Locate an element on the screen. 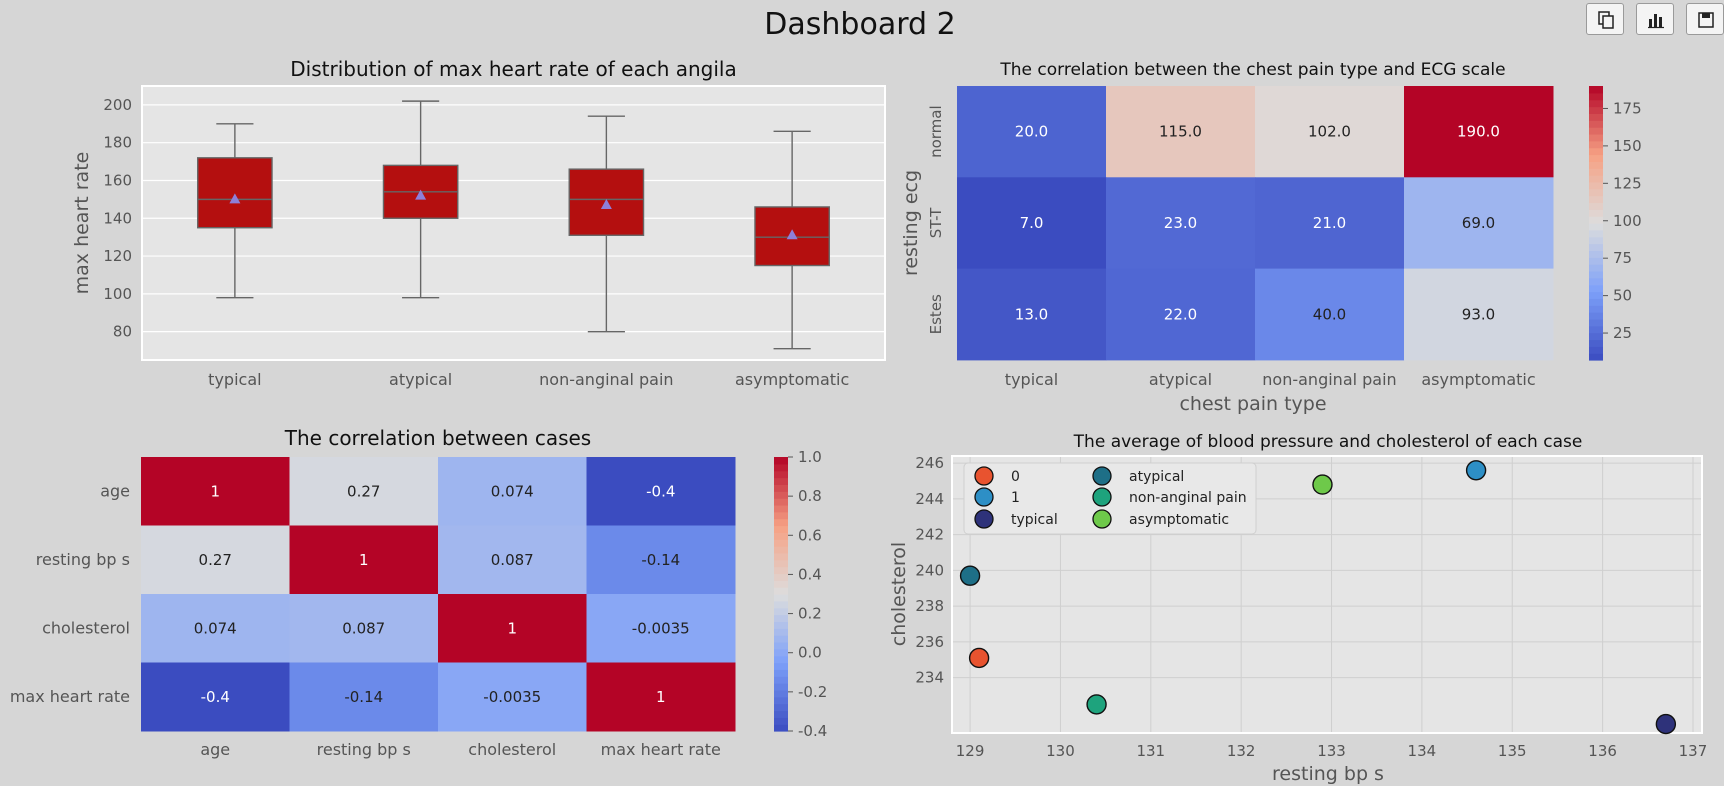 The width and height of the screenshot is (1724, 786). colorbar-tick-label: 125 is located at coordinates (1627, 183).